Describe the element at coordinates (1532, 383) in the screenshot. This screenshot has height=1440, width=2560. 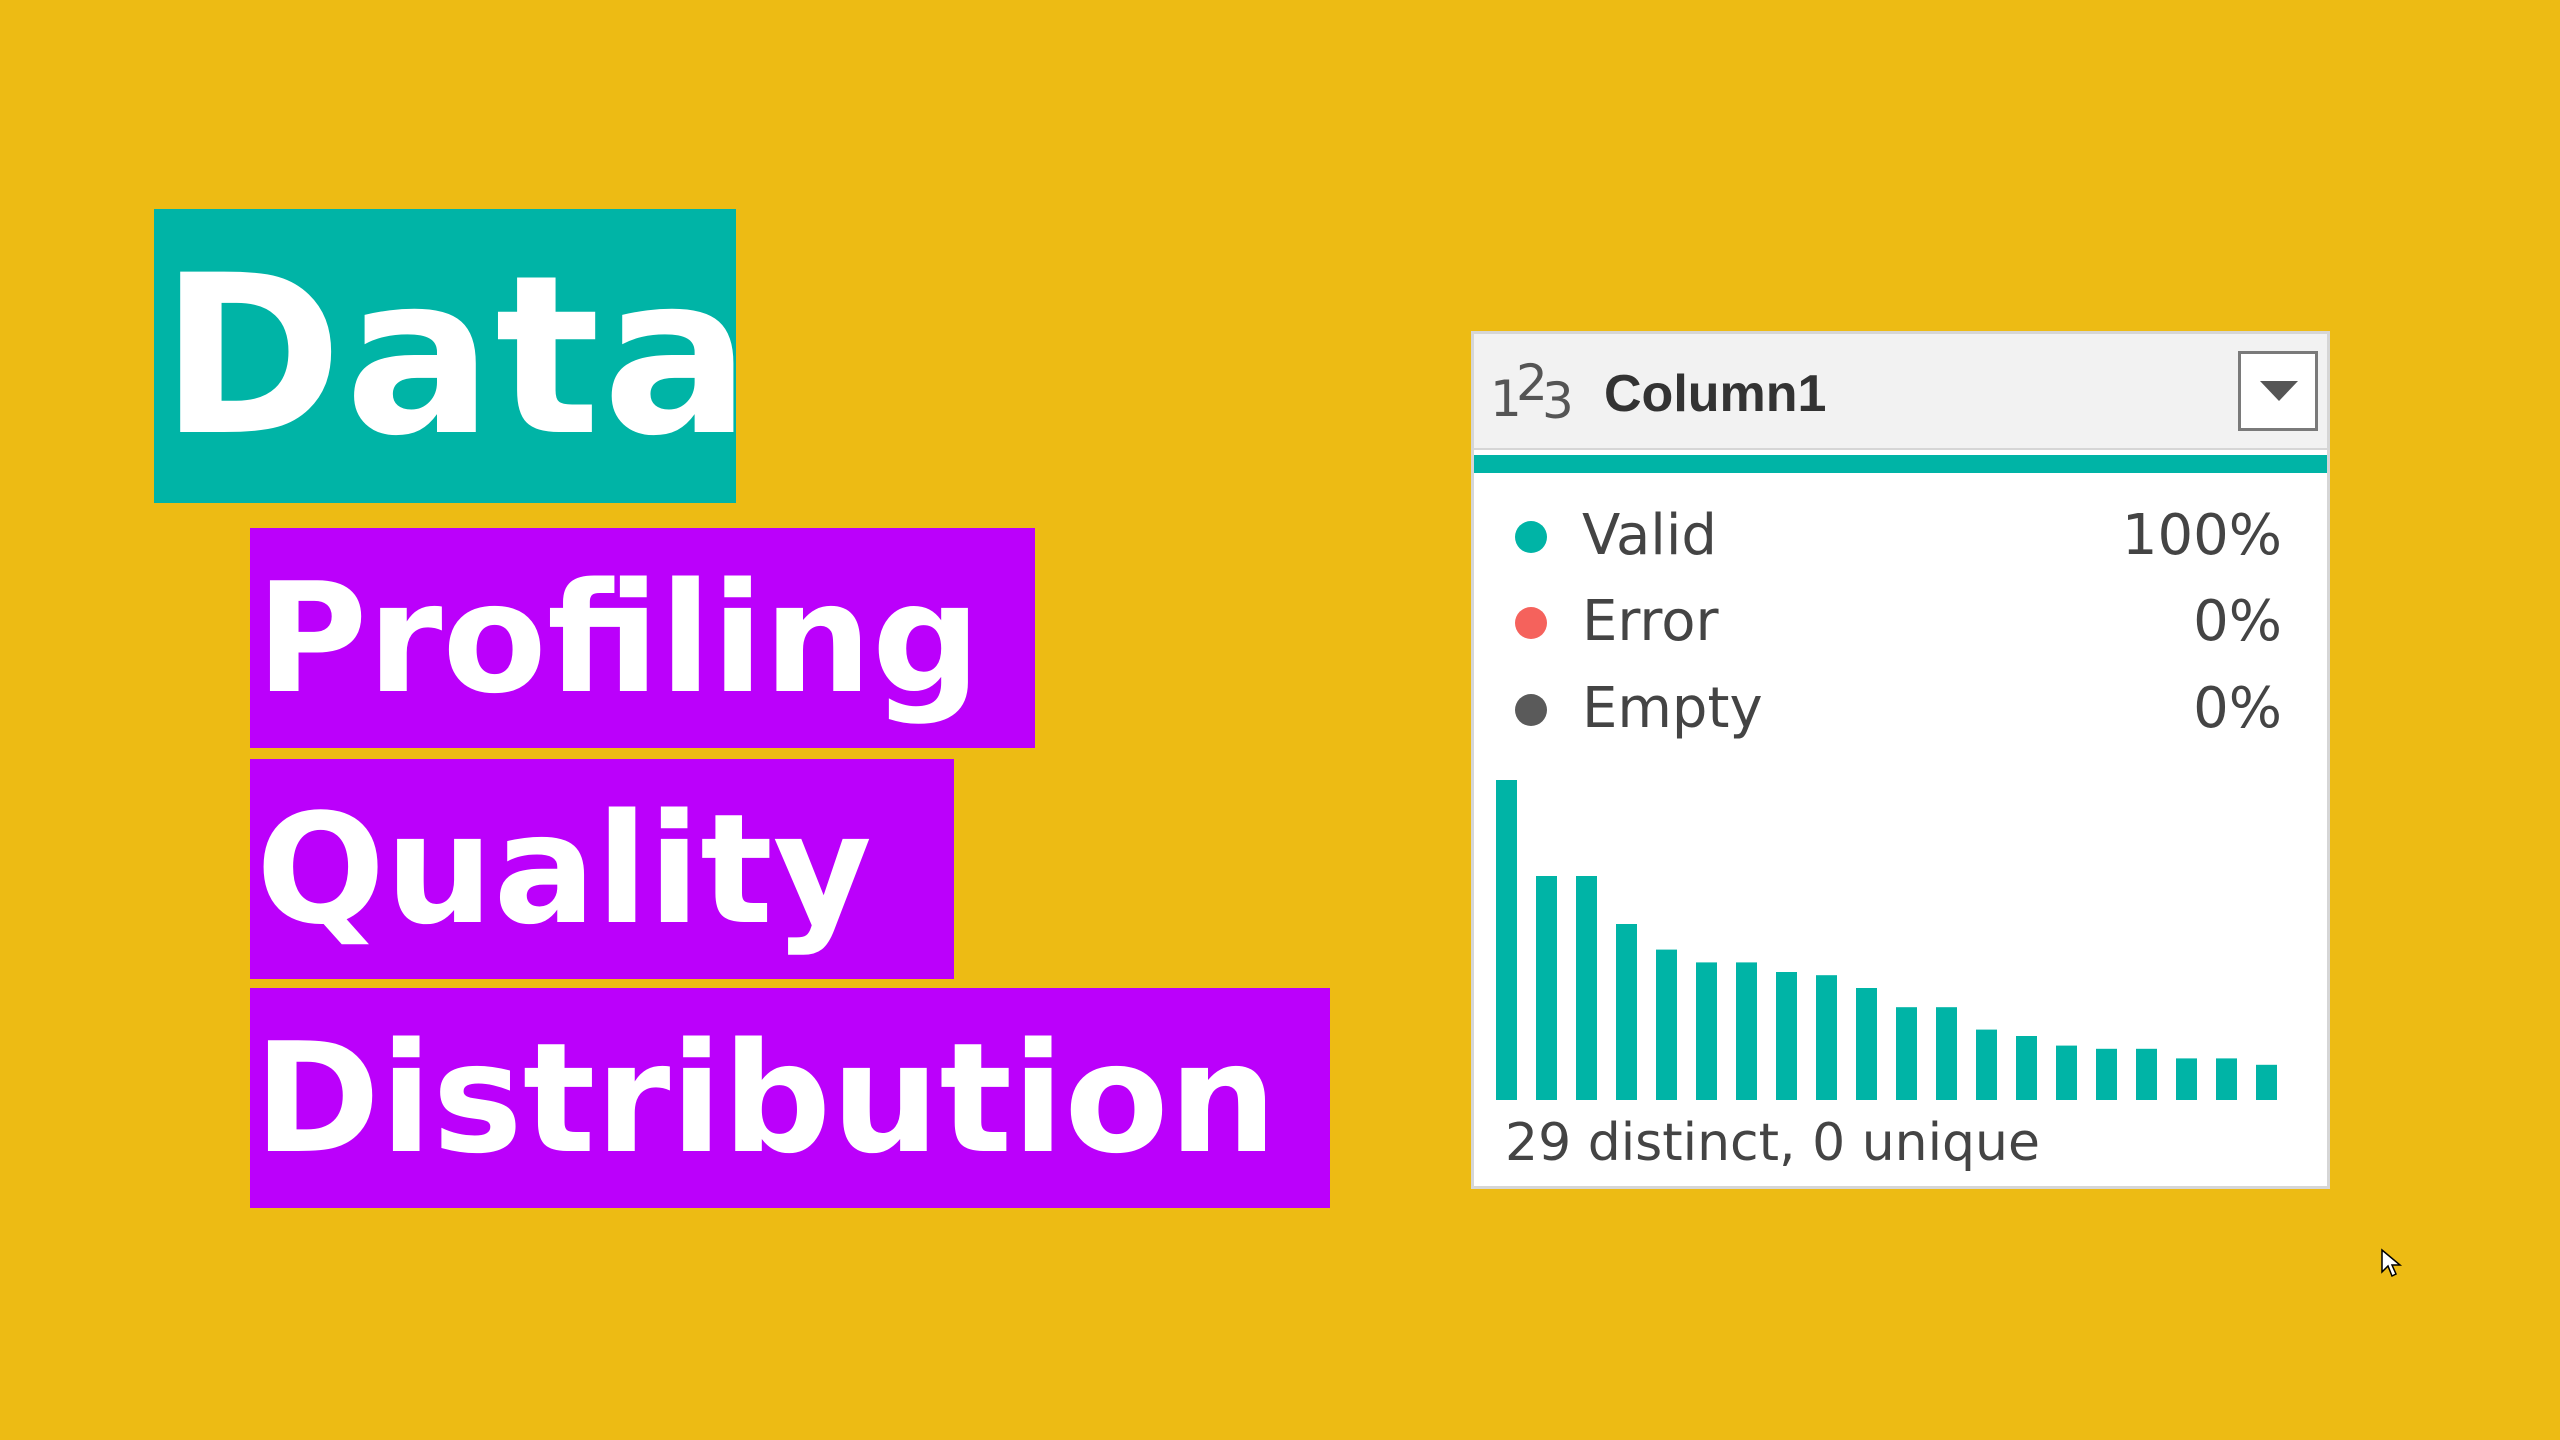
I see `type-digit-2: 2` at that location.